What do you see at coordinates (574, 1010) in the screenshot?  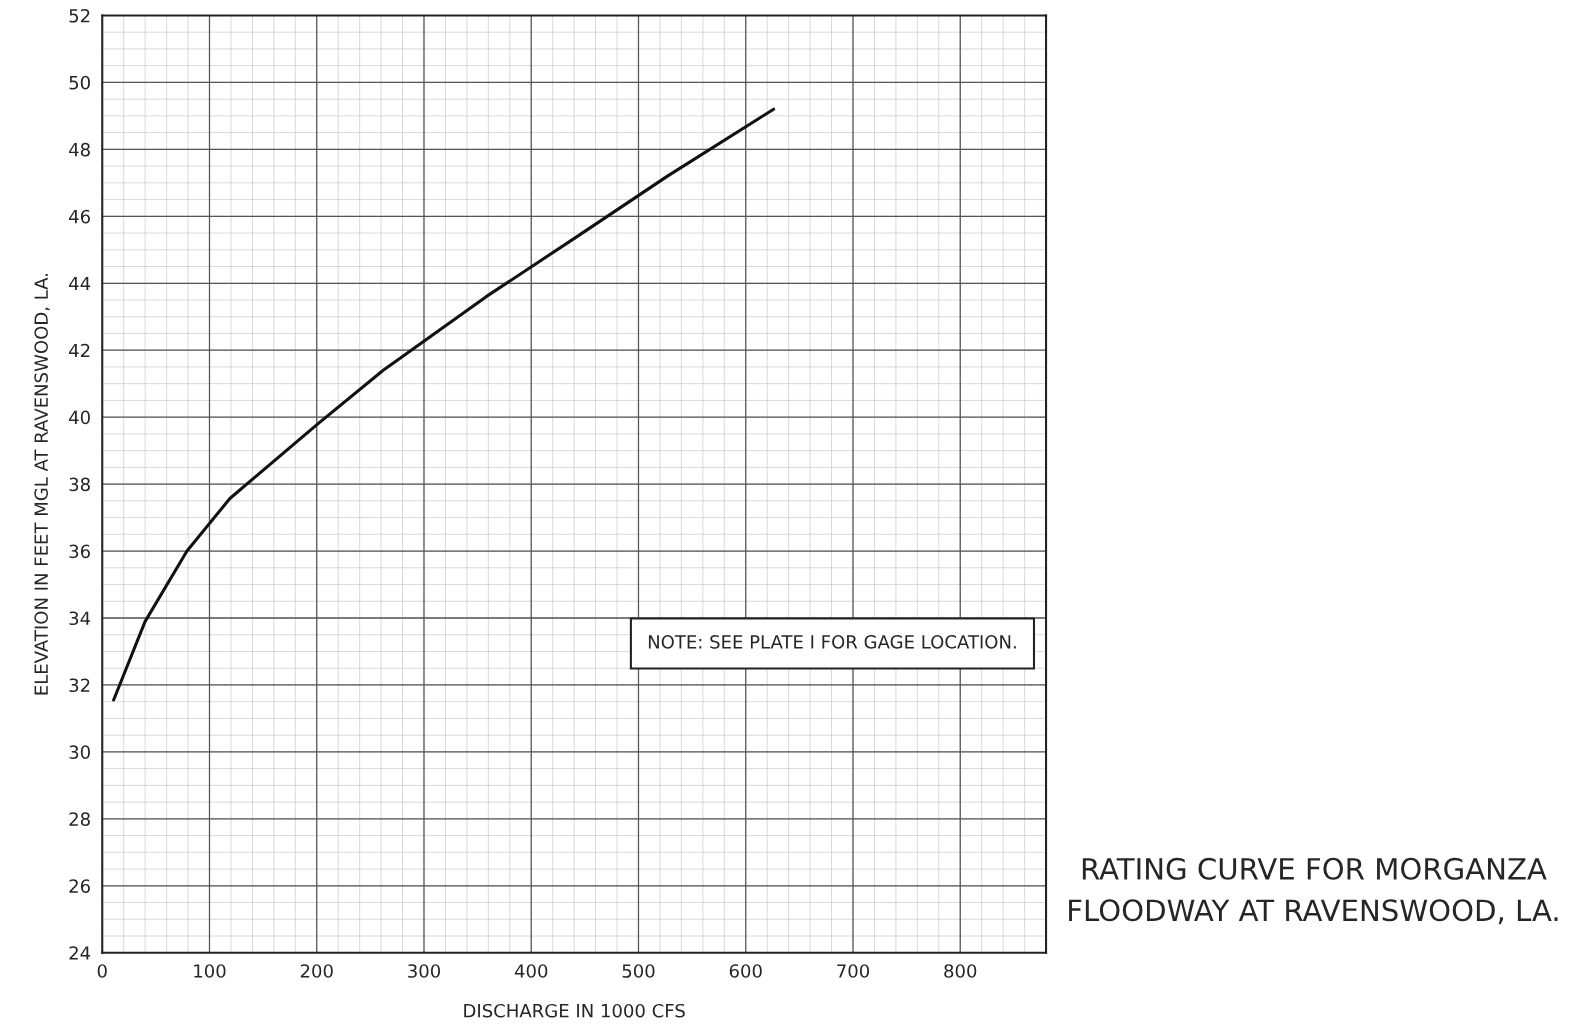 I see `x-axis-title: DISCHARGE IN 1000 CFS` at bounding box center [574, 1010].